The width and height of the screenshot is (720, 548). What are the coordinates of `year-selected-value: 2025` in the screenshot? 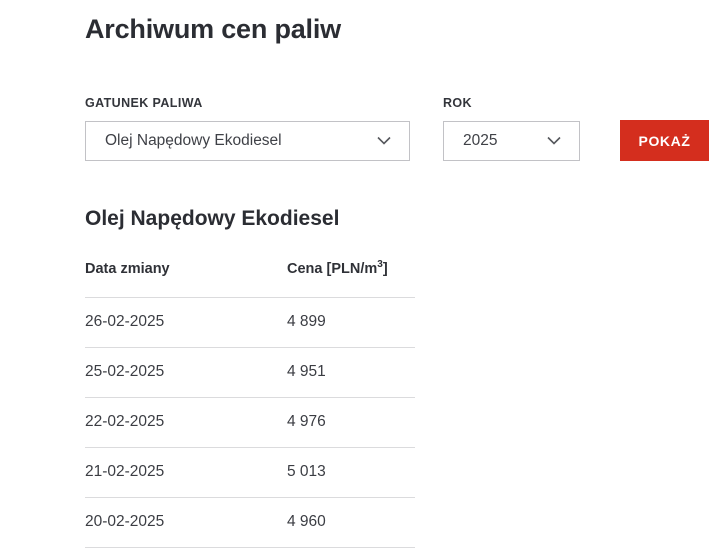 It's located at (480, 140).